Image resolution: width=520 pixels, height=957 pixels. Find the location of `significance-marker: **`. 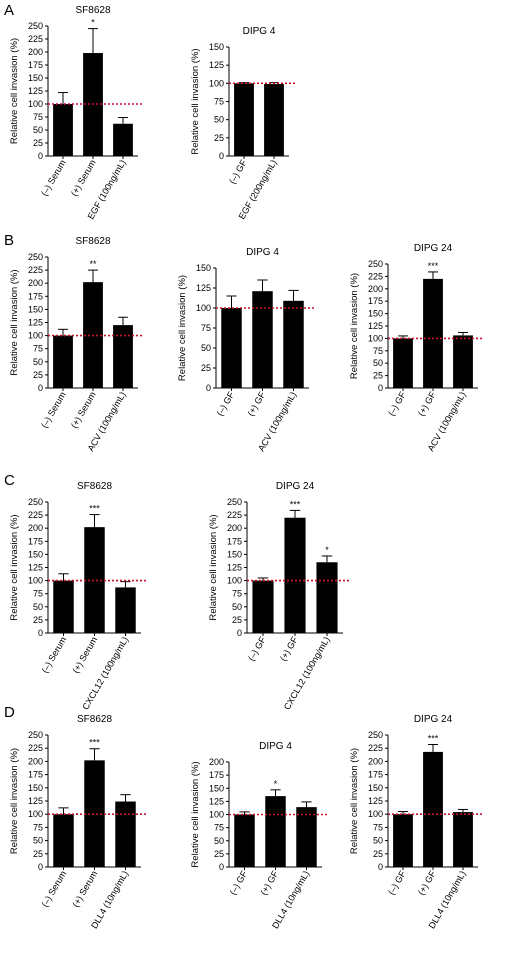

significance-marker: ** is located at coordinates (93, 264).